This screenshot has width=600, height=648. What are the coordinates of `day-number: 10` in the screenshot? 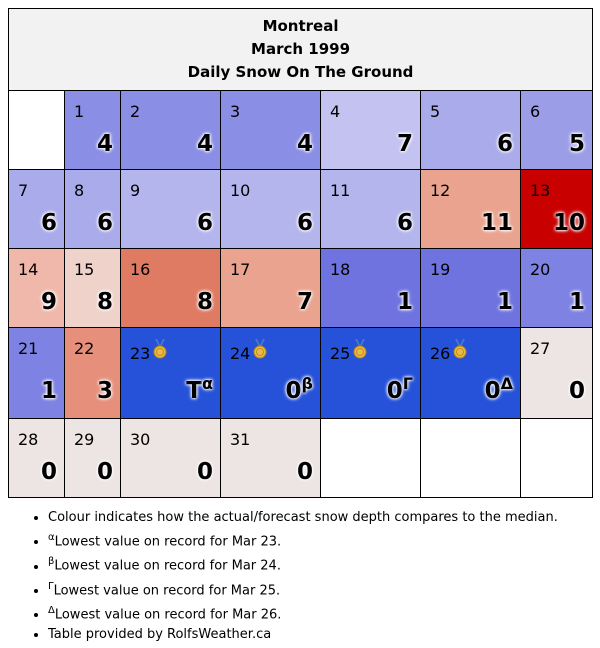 It's located at (240, 190).